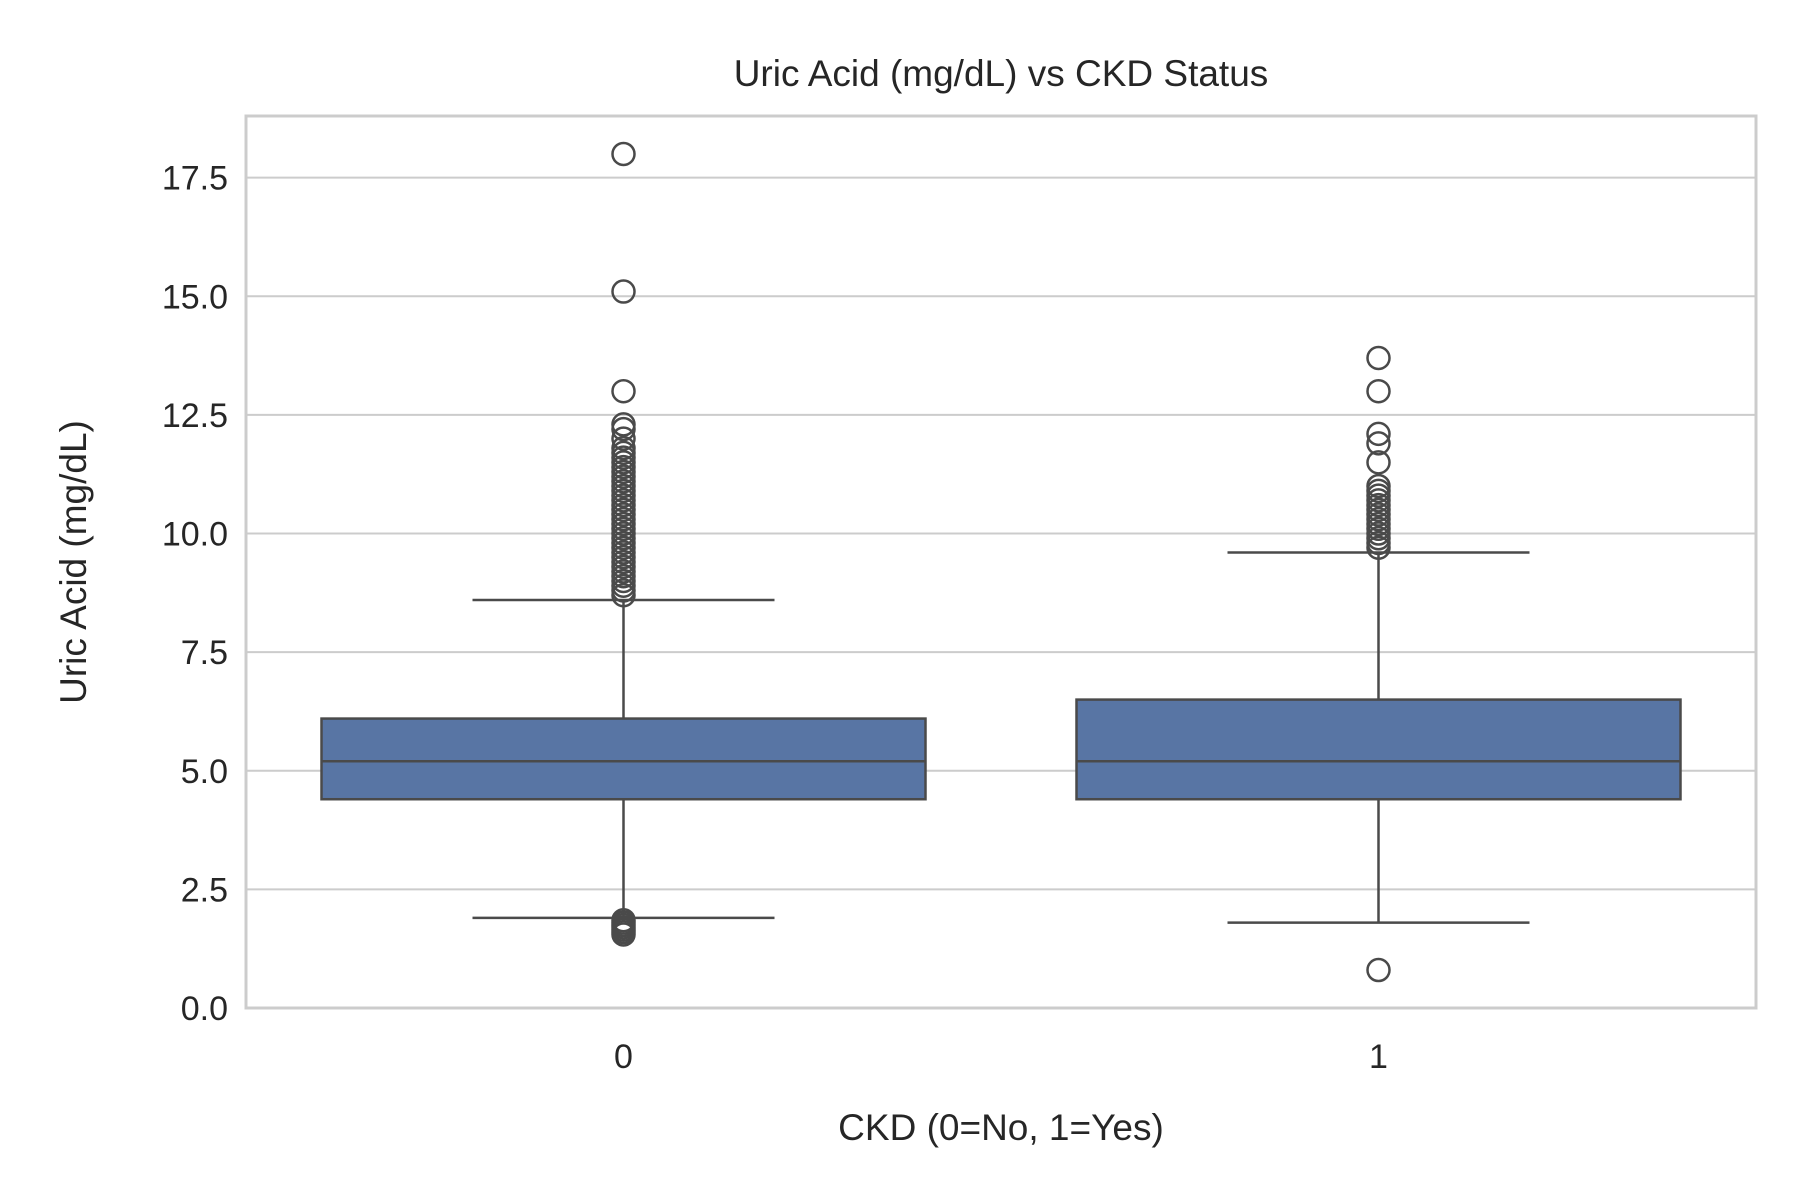  I want to click on y-tick-label: 5.0, so click(204, 772).